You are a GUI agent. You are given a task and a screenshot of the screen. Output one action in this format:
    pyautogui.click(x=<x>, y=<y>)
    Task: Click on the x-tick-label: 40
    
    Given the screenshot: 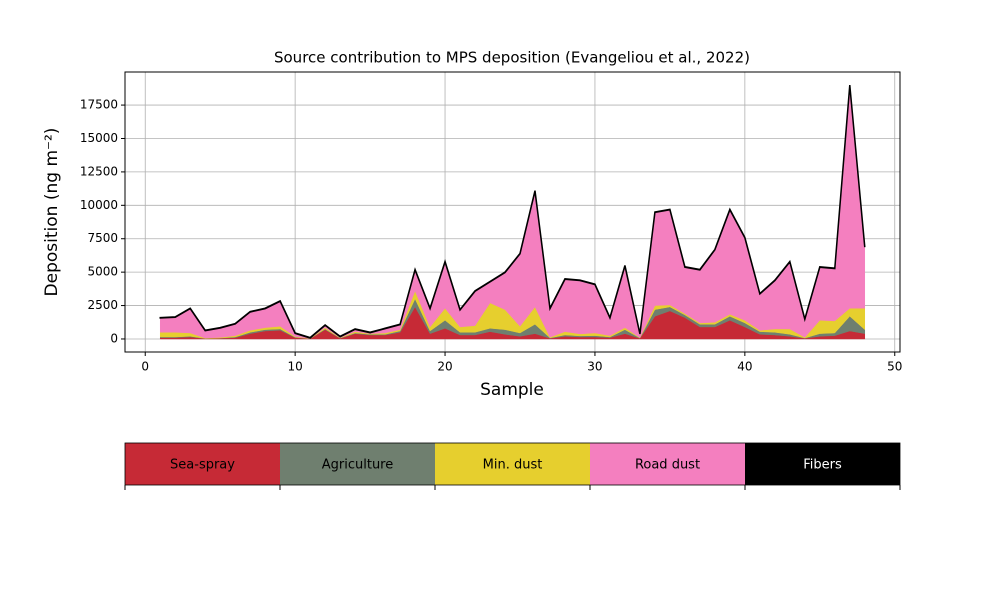 What is the action you would take?
    pyautogui.click(x=744, y=367)
    